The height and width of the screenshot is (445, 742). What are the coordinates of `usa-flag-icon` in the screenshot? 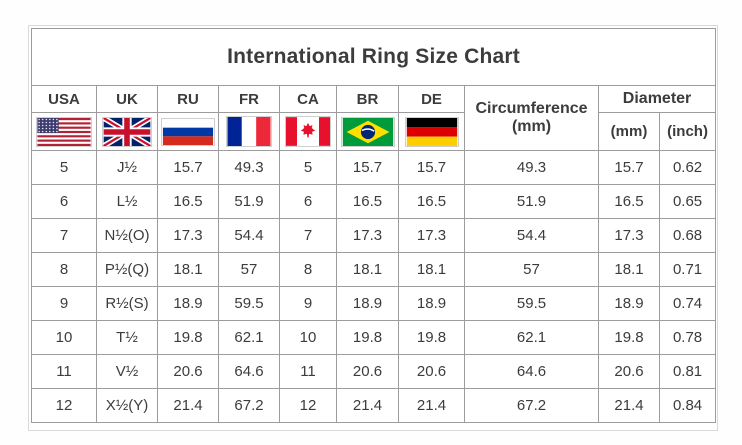 It's located at (64, 131).